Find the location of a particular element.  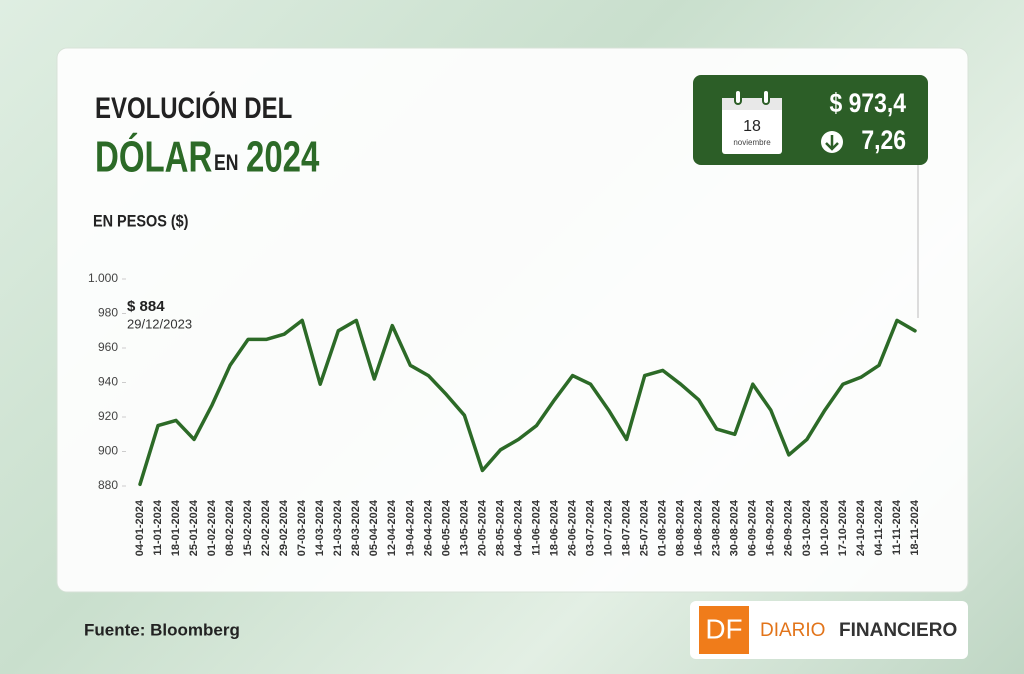

x-tick-label: 18-07-2024 is located at coordinates (627, 527).